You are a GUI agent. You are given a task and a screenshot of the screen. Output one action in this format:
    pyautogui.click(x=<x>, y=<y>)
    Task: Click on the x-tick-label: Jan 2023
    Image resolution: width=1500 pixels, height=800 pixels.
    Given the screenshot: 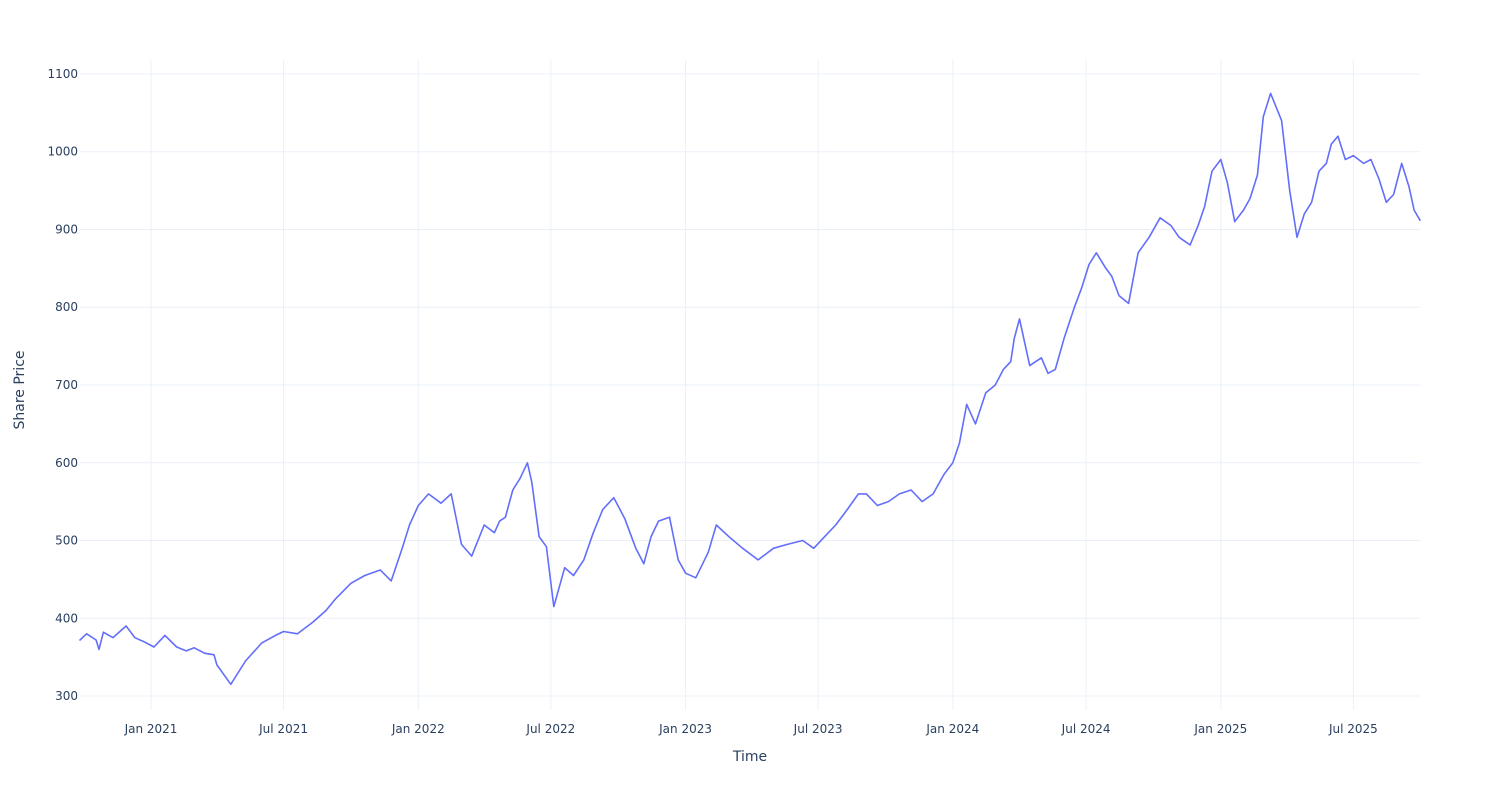 What is the action you would take?
    pyautogui.click(x=685, y=729)
    